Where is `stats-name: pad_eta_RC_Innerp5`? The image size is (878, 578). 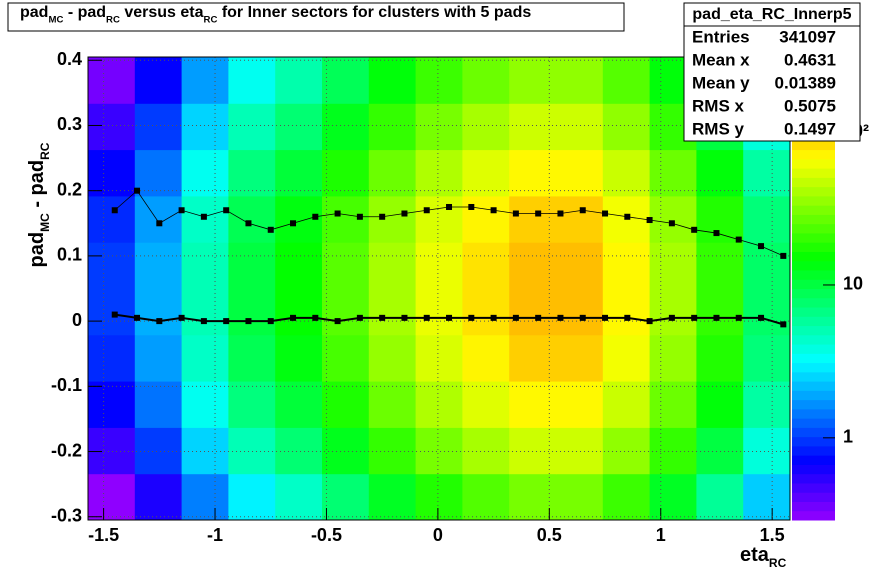 stats-name: pad_eta_RC_Innerp5 is located at coordinates (771, 14).